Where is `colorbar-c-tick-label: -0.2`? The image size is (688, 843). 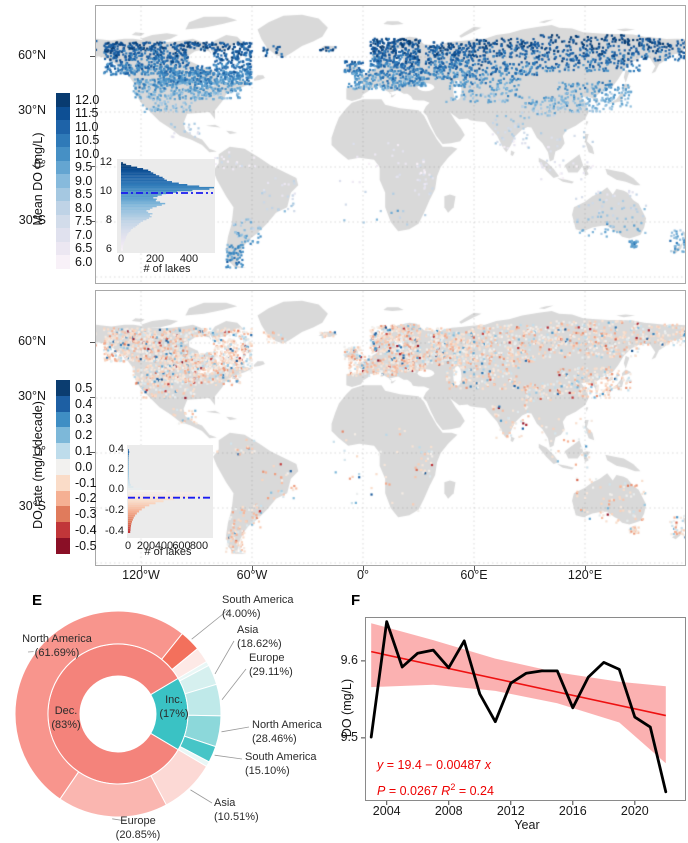
colorbar-c-tick-label: -0.2 is located at coordinates (86, 498).